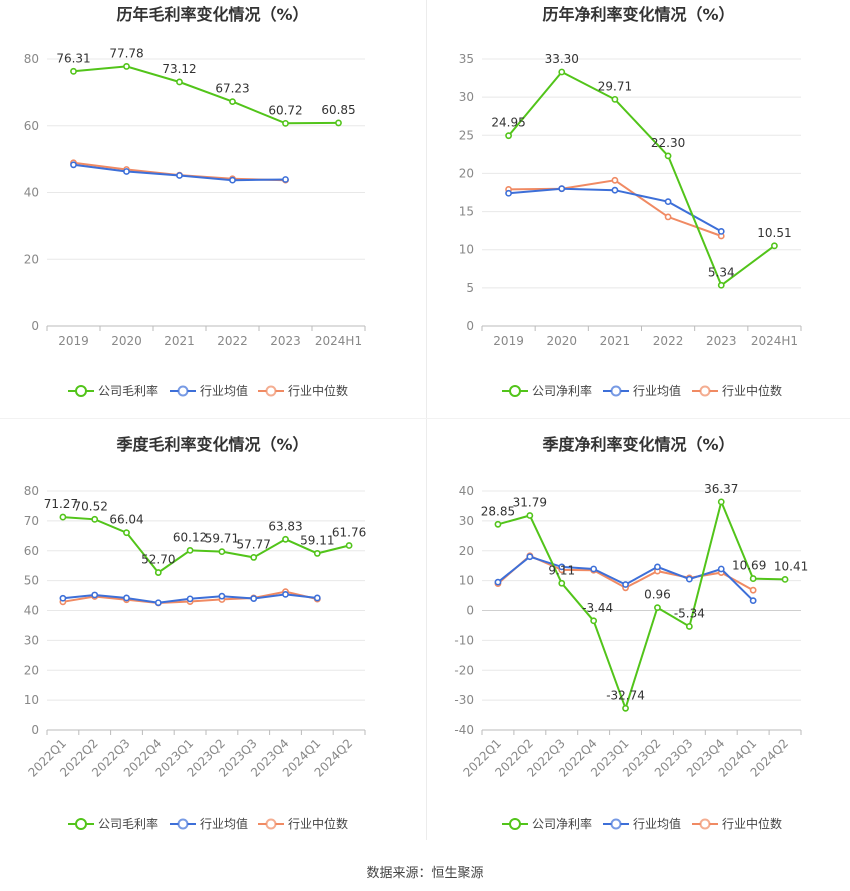  Describe the element at coordinates (774, 233) in the screenshot. I see `data-label: 10.51` at that location.